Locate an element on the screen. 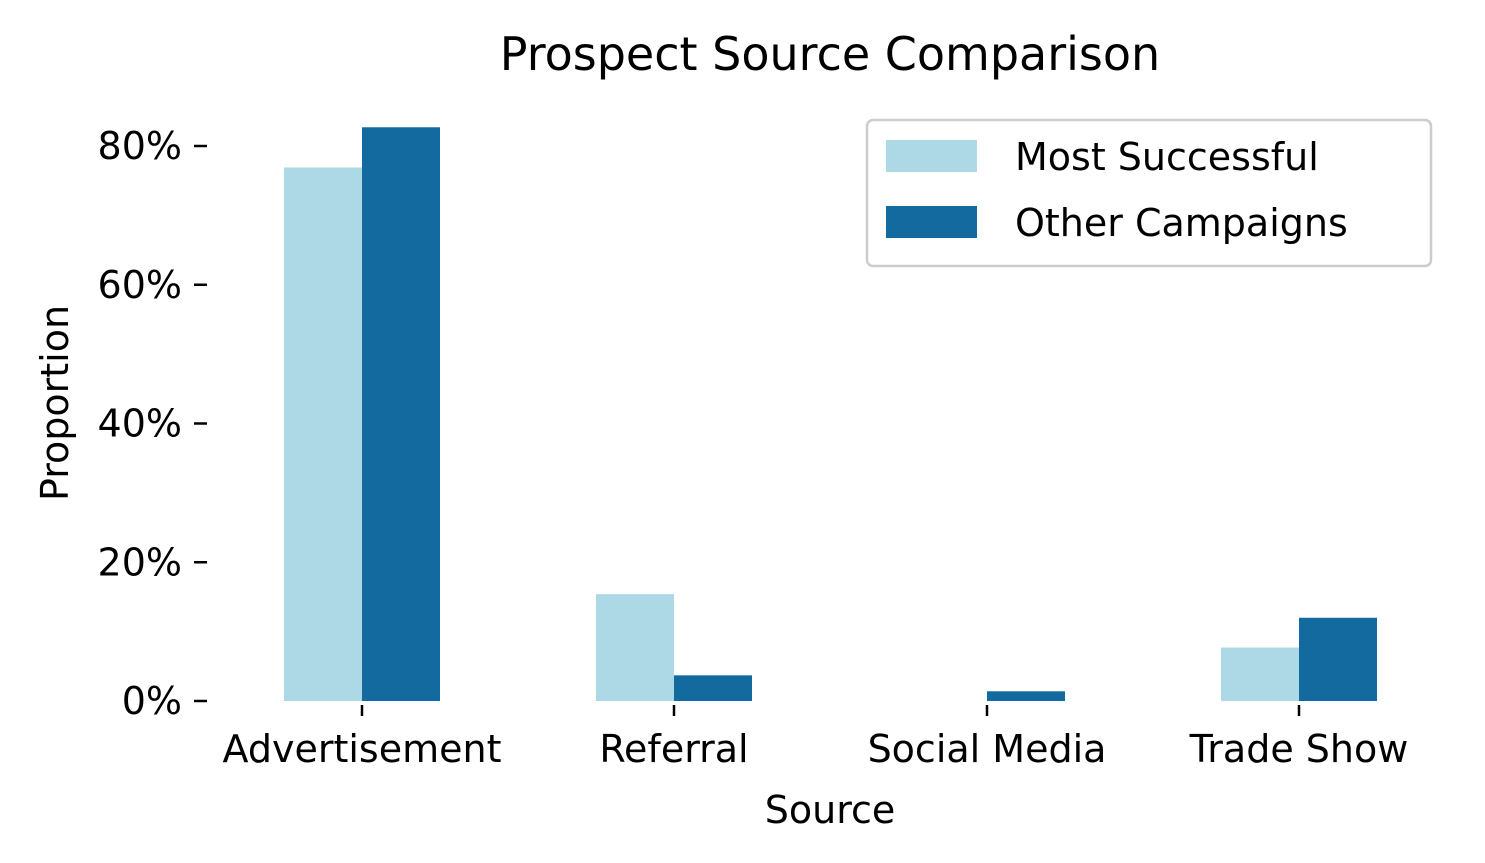 The width and height of the screenshot is (1485, 863). x-tick-label: Referral is located at coordinates (673, 749).